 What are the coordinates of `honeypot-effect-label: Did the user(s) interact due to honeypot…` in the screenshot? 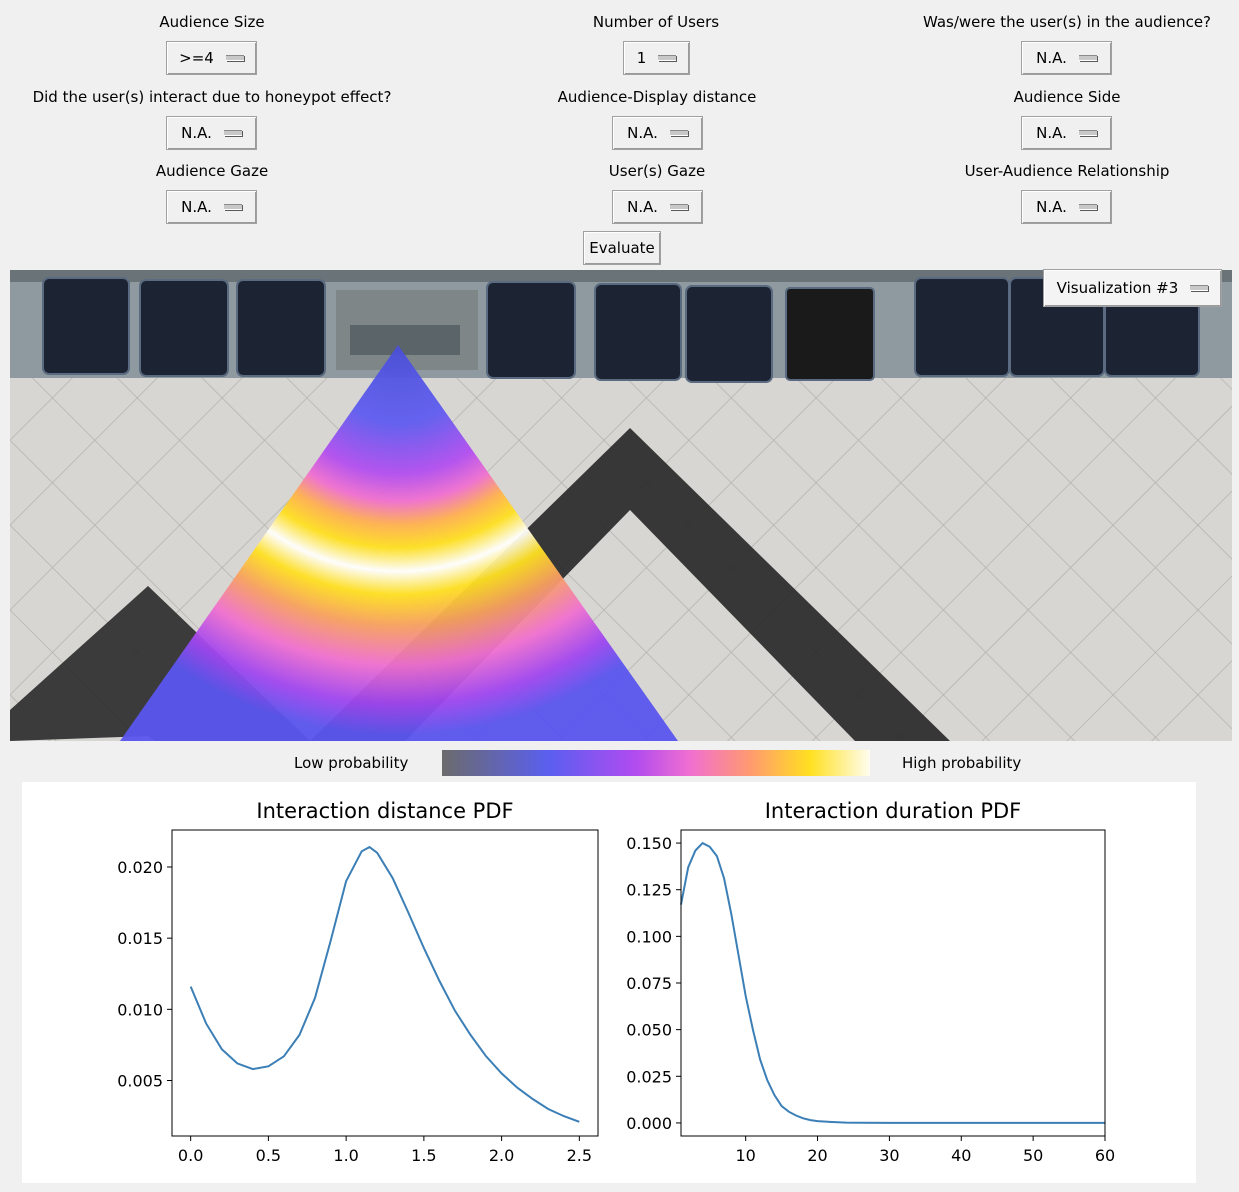 It's located at (212, 97).